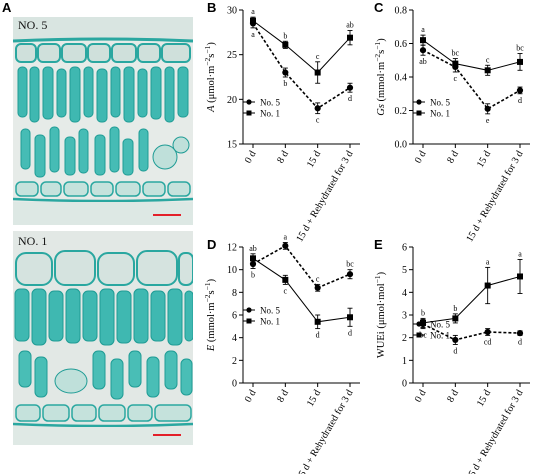 This screenshot has width=550, height=474. What do you see at coordinates (488, 120) in the screenshot?
I see `significance-letter: e` at bounding box center [488, 120].